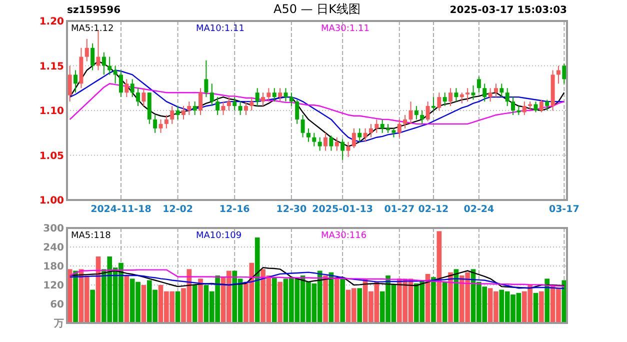  I want to click on y-tick-label: 60, so click(57, 305).